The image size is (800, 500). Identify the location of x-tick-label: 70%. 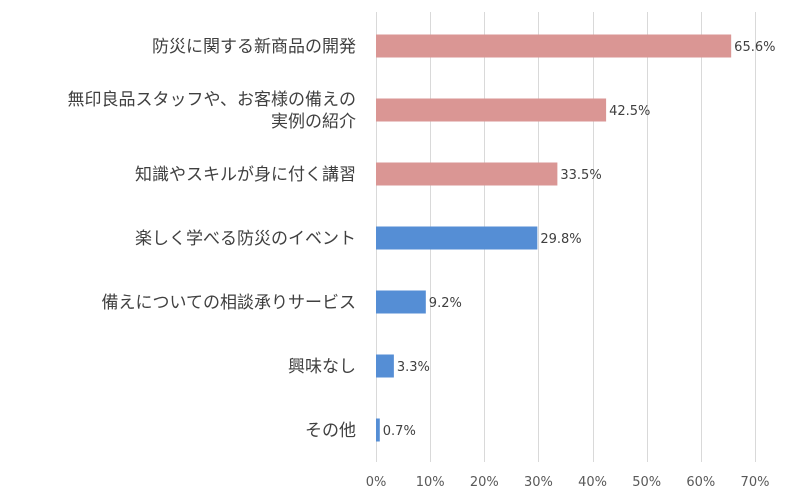
(755, 482).